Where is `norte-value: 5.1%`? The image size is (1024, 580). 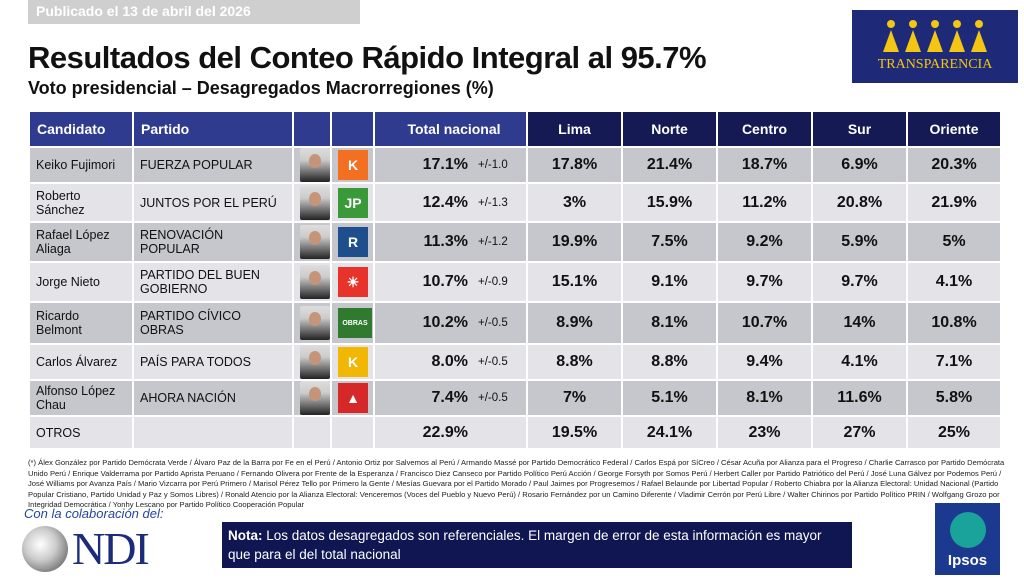
norte-value: 5.1% is located at coordinates (669, 398).